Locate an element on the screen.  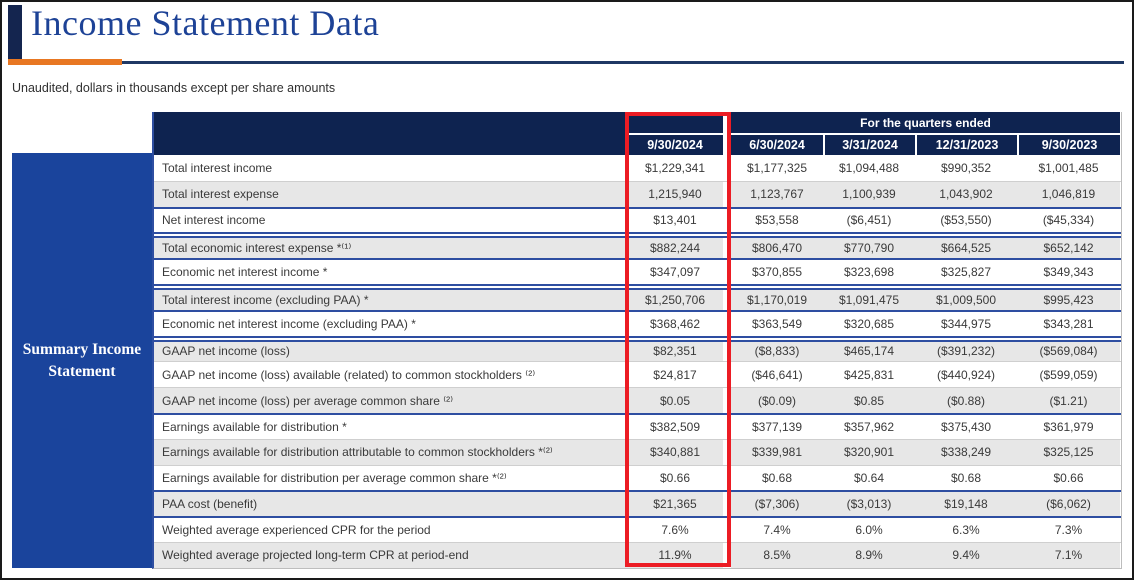
cell-value: $368,462 is located at coordinates (675, 323).